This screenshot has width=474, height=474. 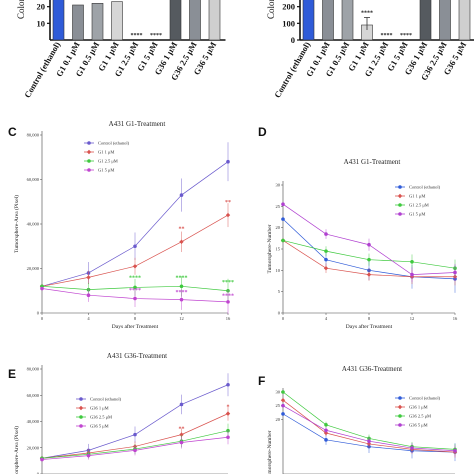 What do you see at coordinates (271, 9) in the screenshot?
I see `y-axis-label: Colon` at bounding box center [271, 9].